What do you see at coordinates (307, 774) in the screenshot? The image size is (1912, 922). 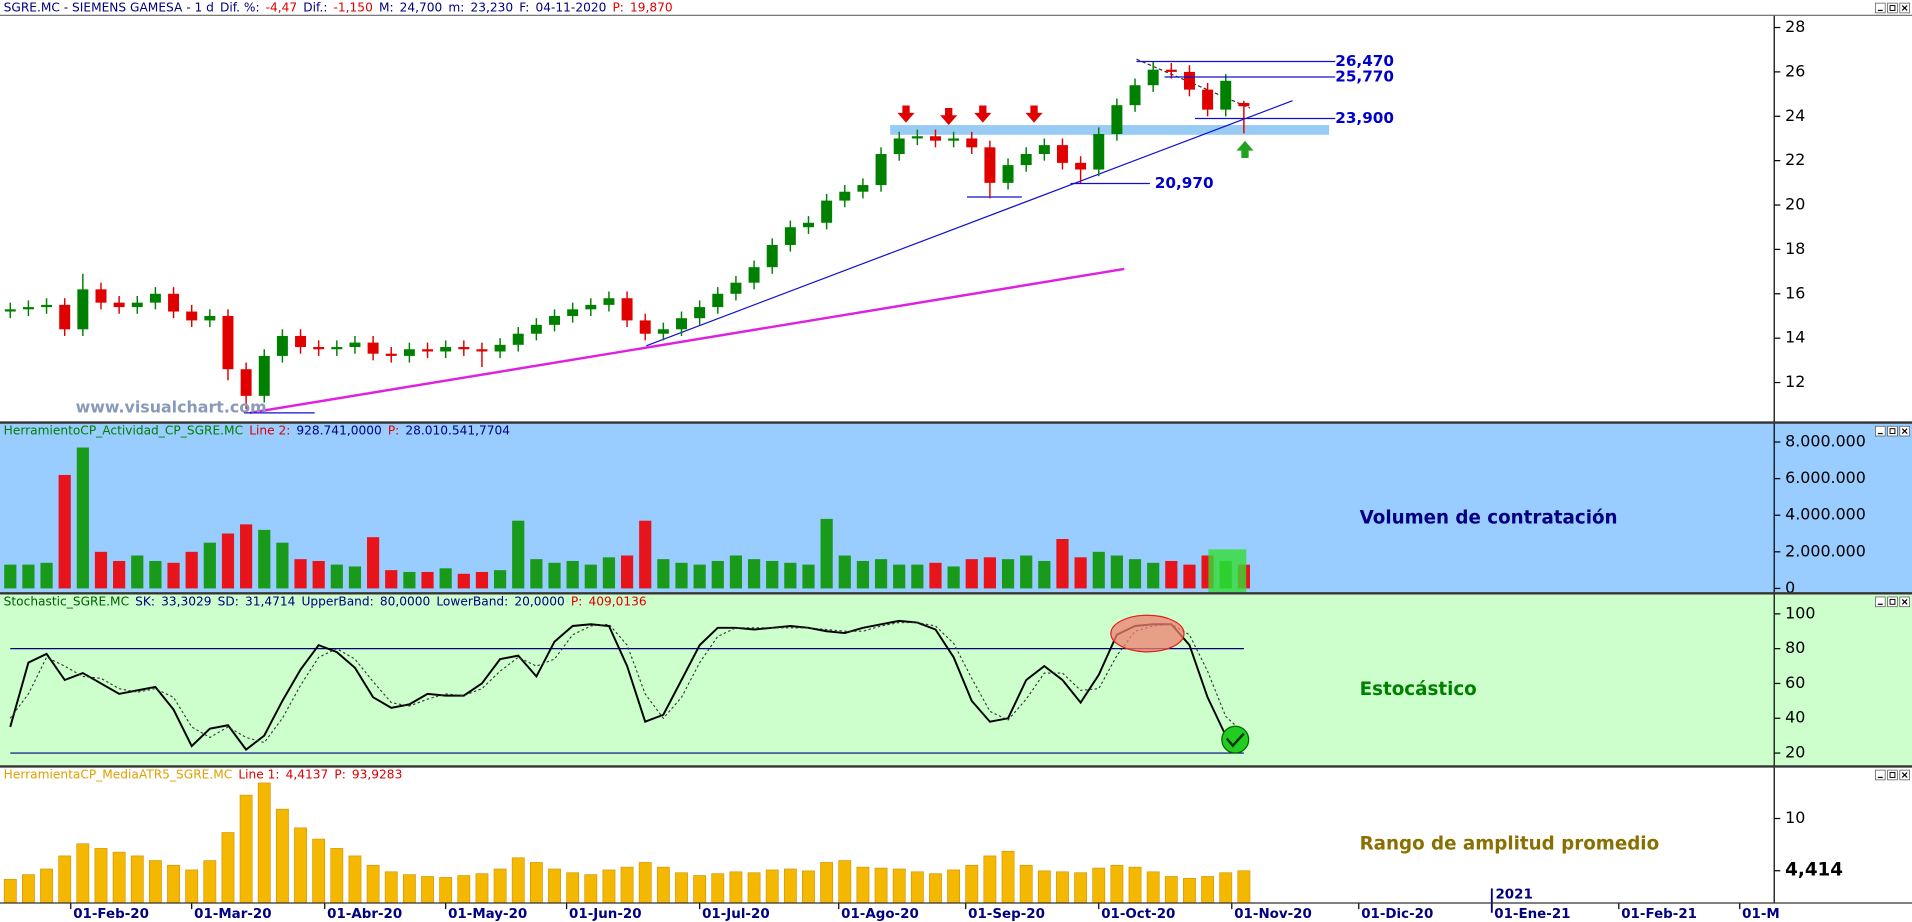 I see `header-text: 4,4137` at bounding box center [307, 774].